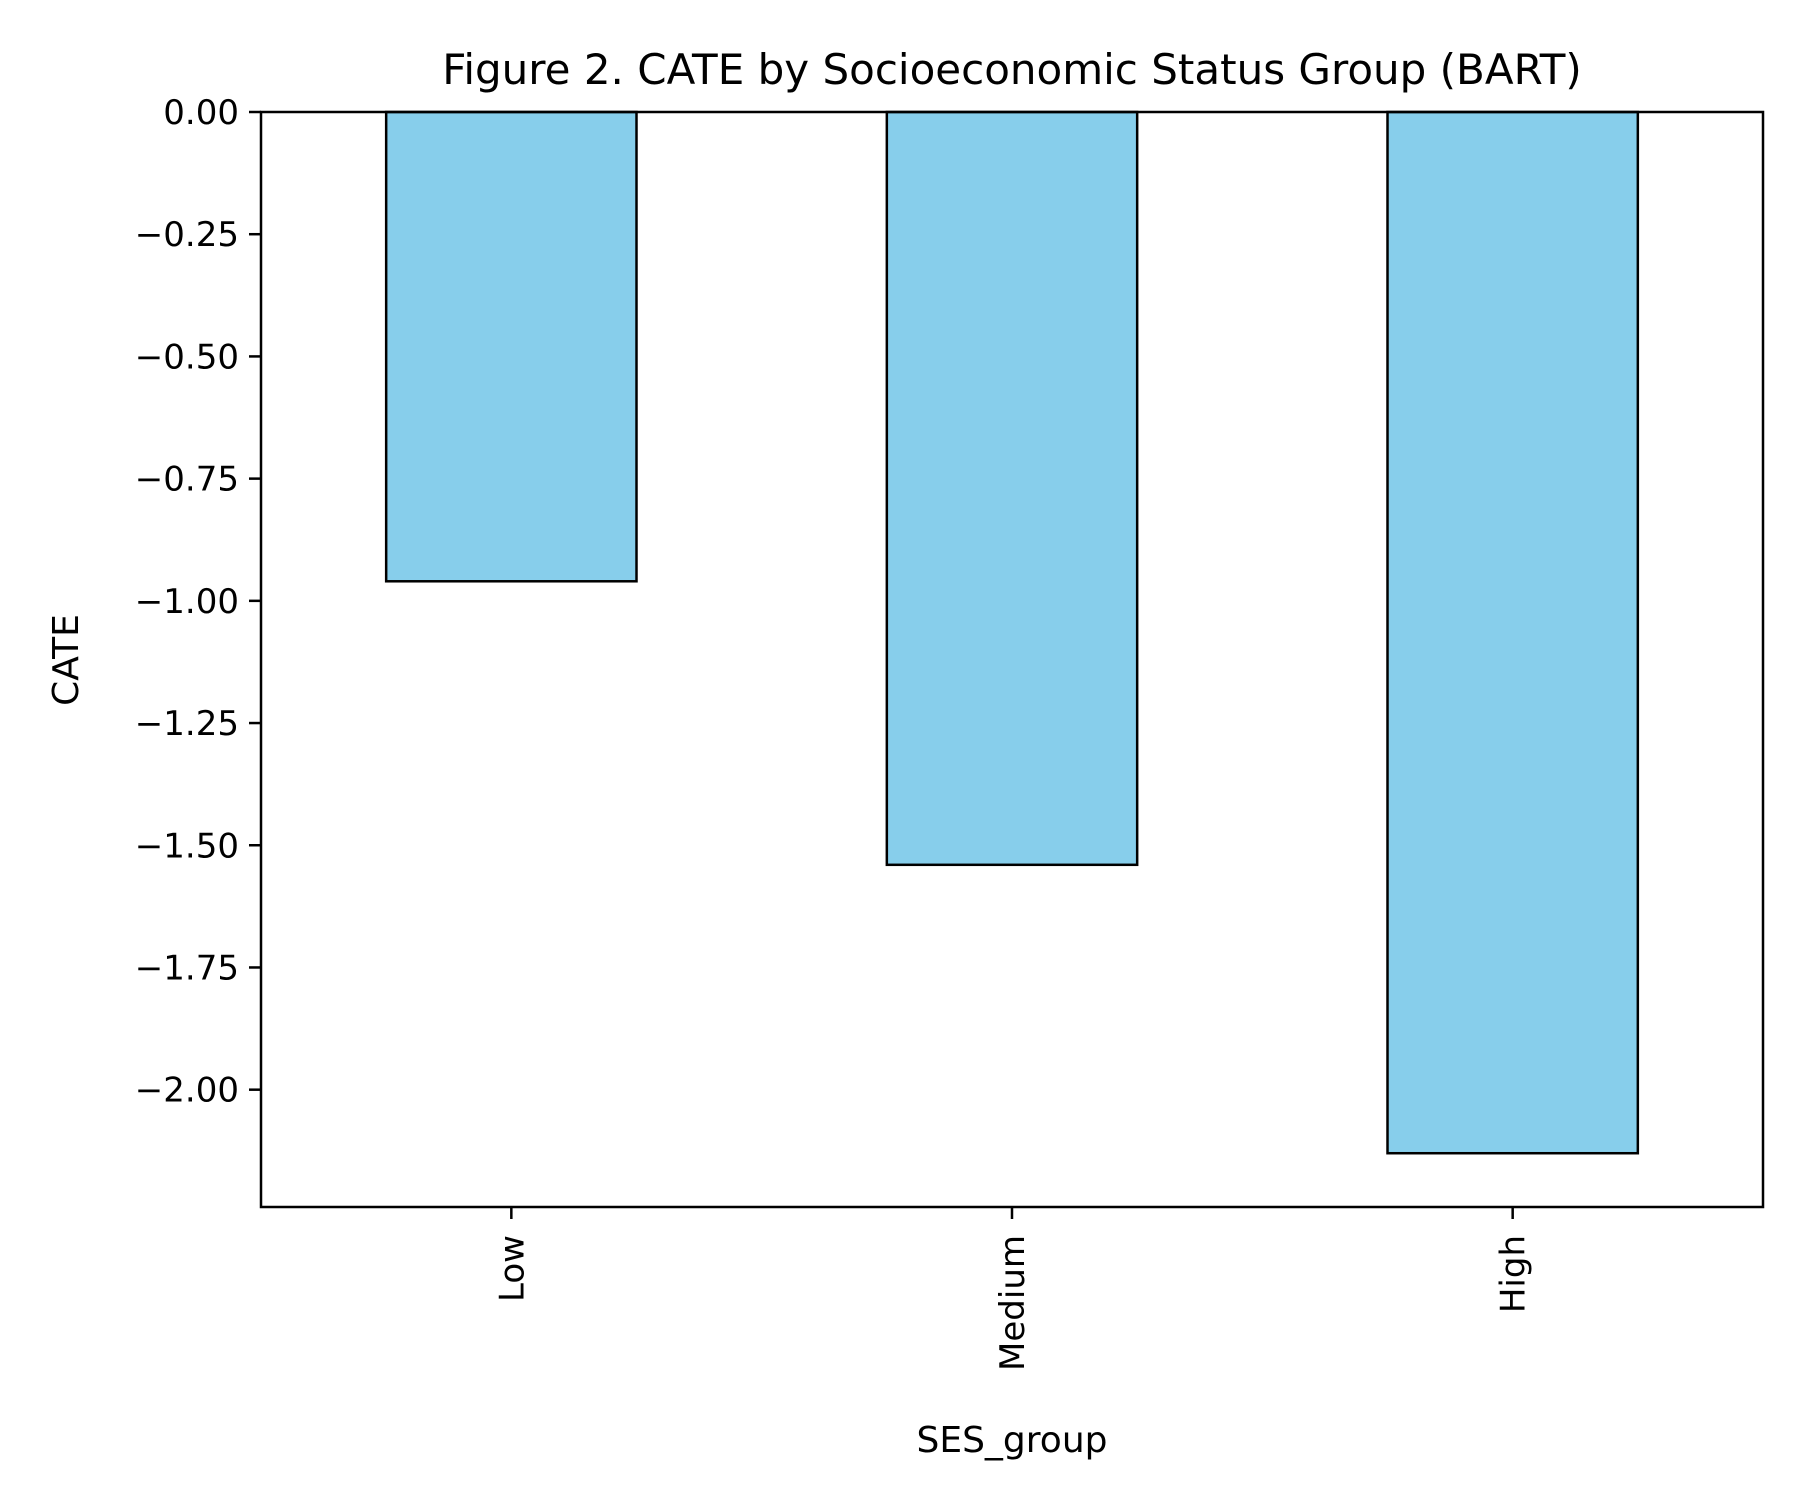  What do you see at coordinates (187, 480) in the screenshot?
I see `y-tick-label: −0.75` at bounding box center [187, 480].